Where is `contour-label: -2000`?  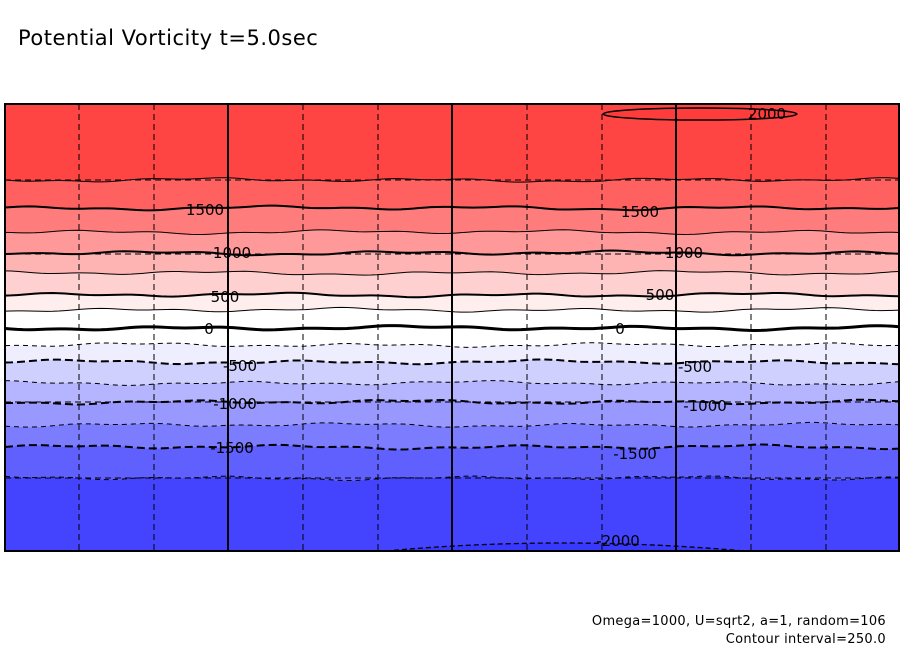
contour-label: -2000 is located at coordinates (618, 541).